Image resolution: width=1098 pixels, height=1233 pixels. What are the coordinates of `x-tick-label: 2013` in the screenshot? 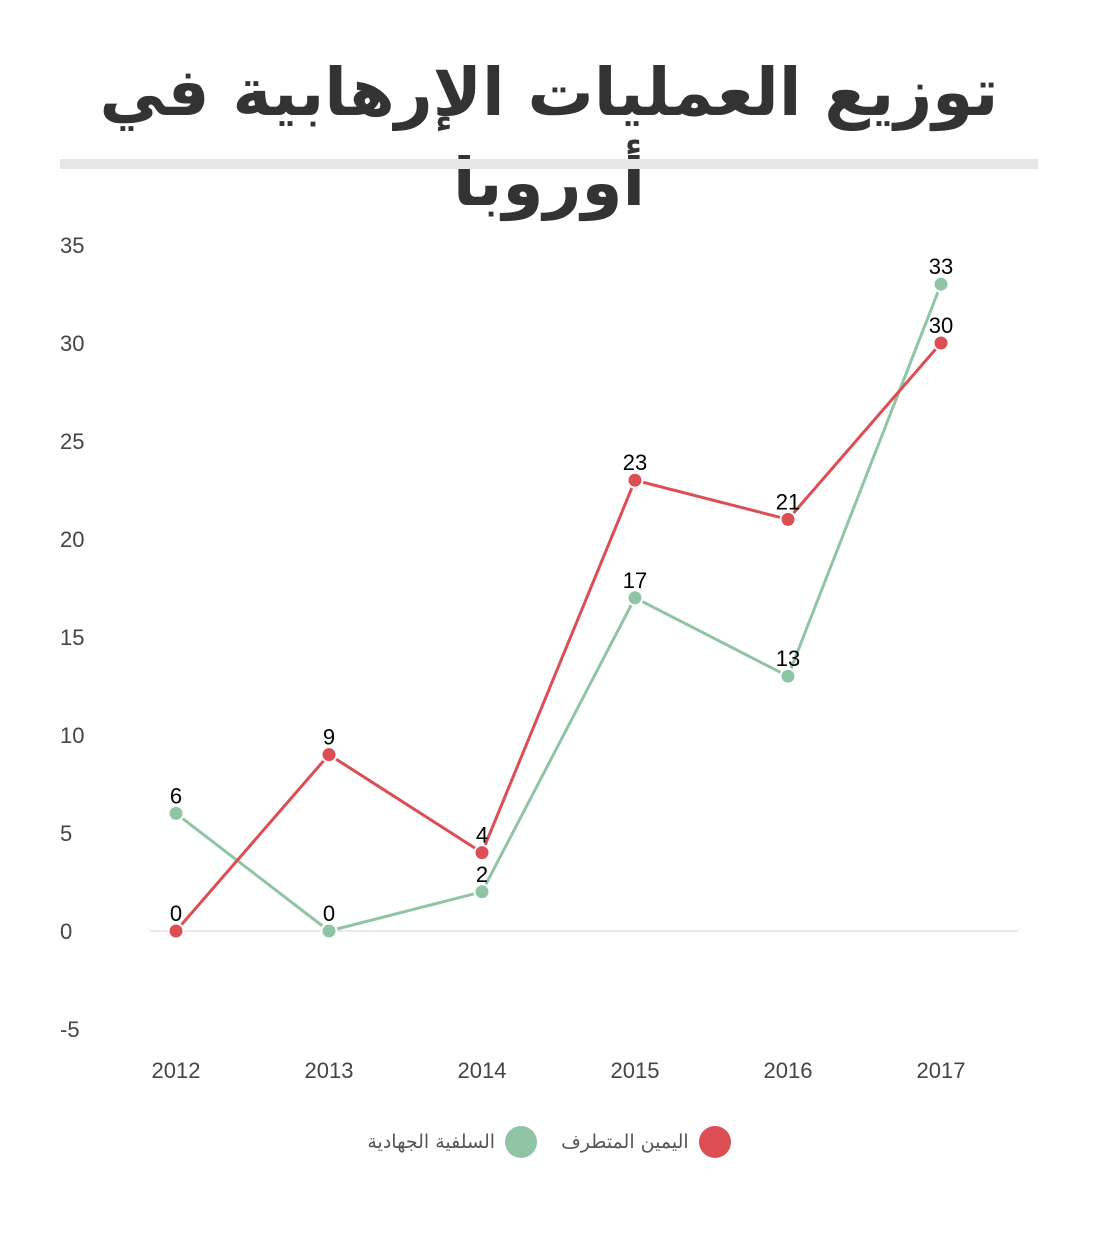 It's located at (329, 1070).